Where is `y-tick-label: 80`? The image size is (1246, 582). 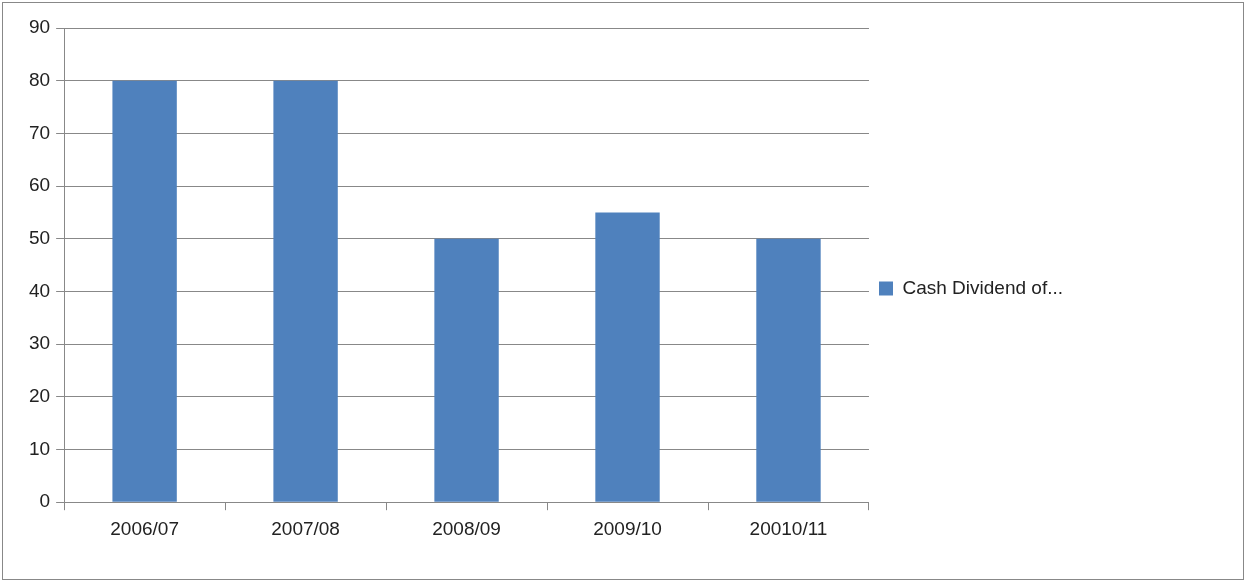
y-tick-label: 80 is located at coordinates (39, 79).